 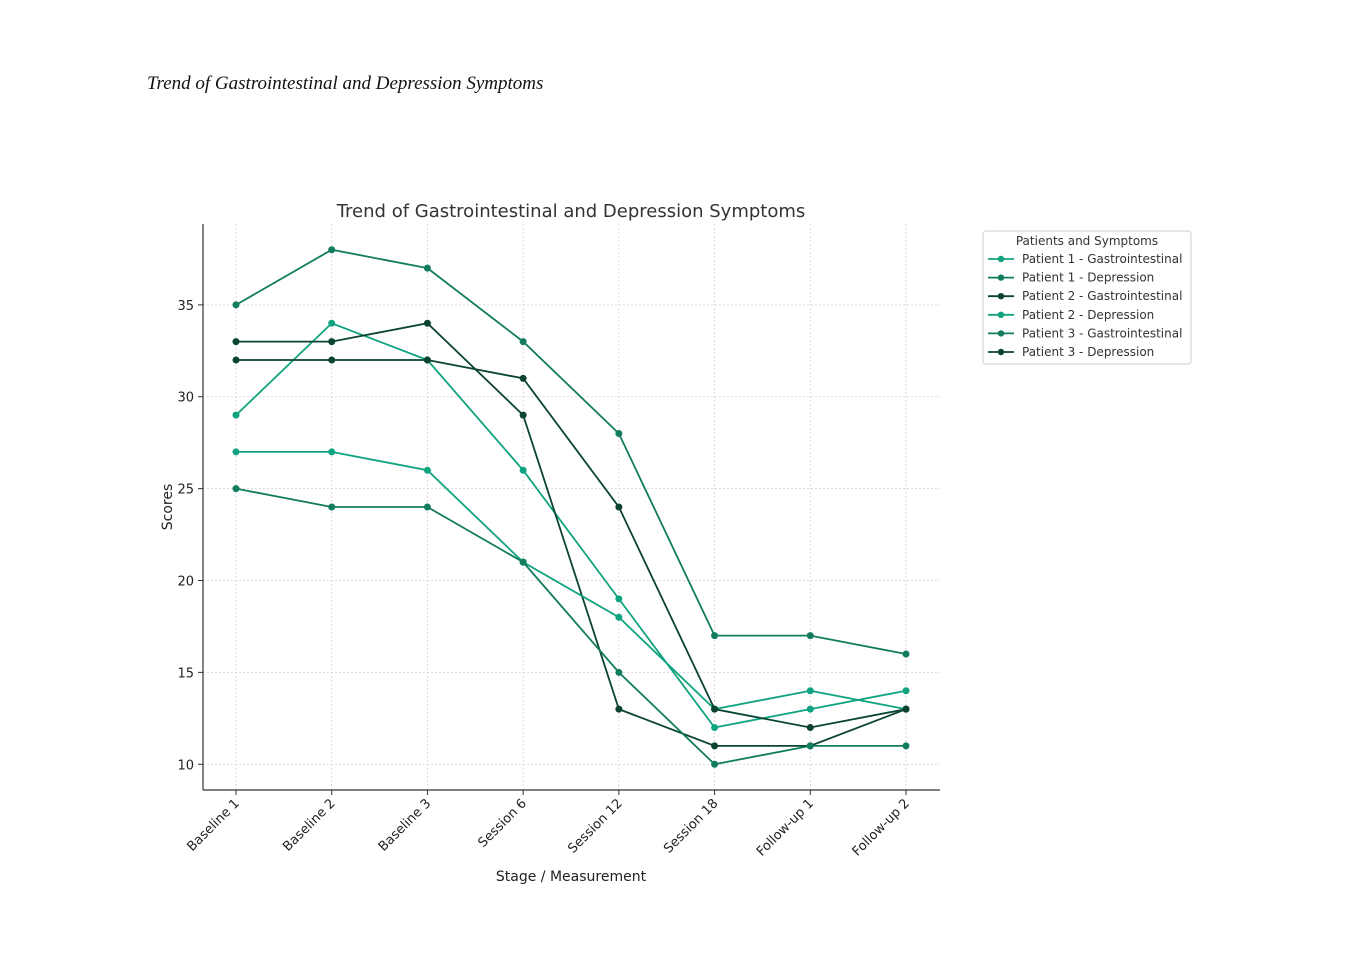 I want to click on legend-entry: Patient 1 - Gastrointestinal, so click(x=1102, y=259).